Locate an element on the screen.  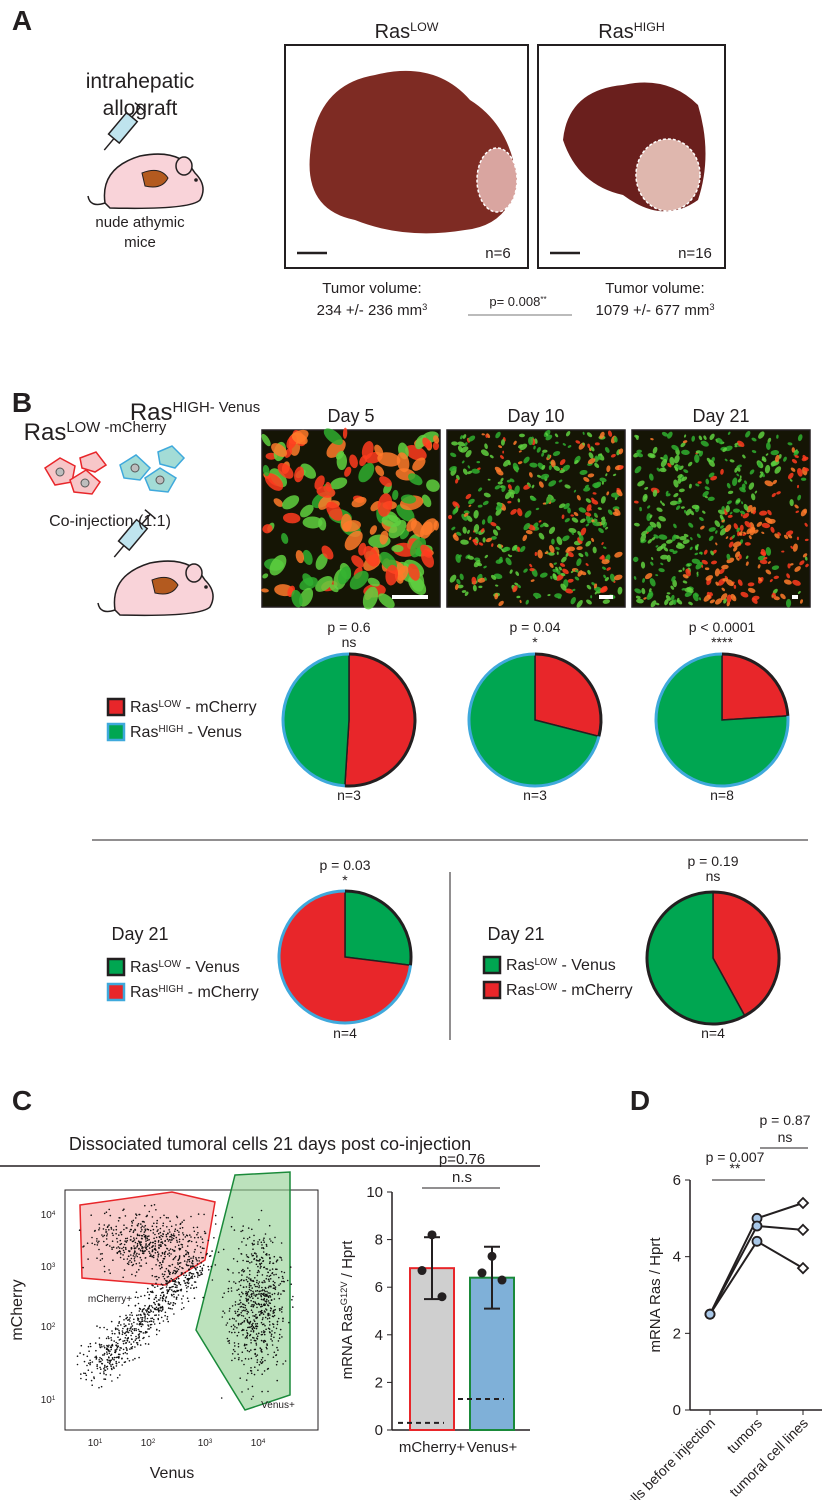
superscript: 3 is located at coordinates (711, 307).